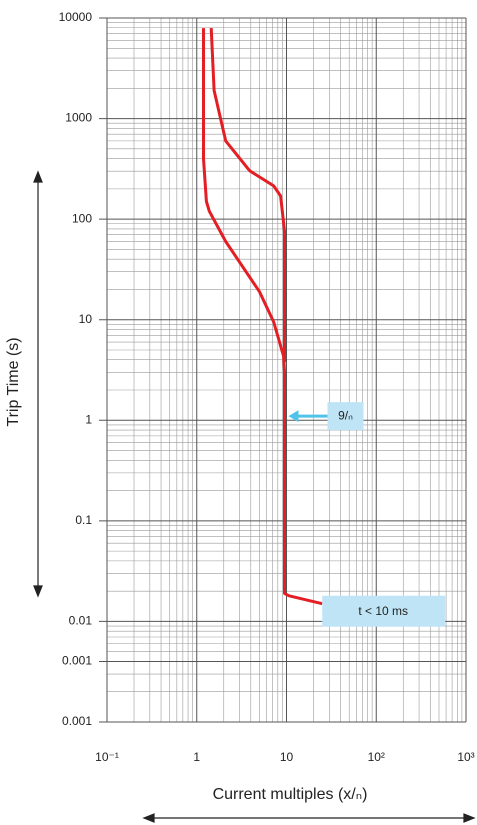 Image resolution: width=477 pixels, height=825 pixels. Describe the element at coordinates (376, 757) in the screenshot. I see `x-tick-label: 10²` at that location.